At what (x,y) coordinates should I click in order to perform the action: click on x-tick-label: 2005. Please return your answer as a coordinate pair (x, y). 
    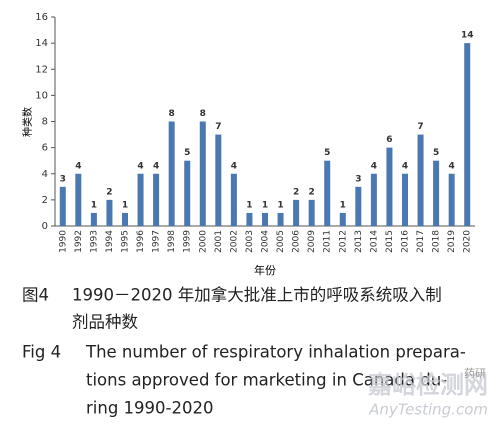
    Looking at the image, I should click on (281, 241).